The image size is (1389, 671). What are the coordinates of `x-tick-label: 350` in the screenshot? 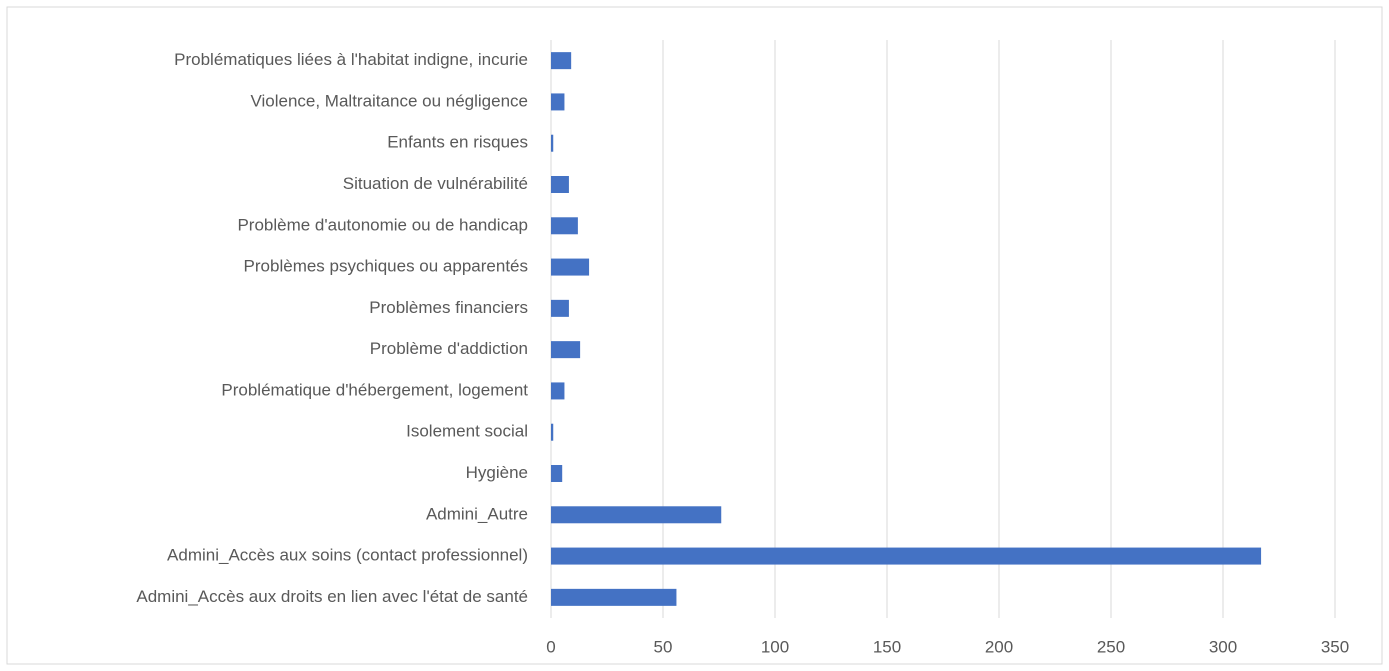 It's located at (1335, 646).